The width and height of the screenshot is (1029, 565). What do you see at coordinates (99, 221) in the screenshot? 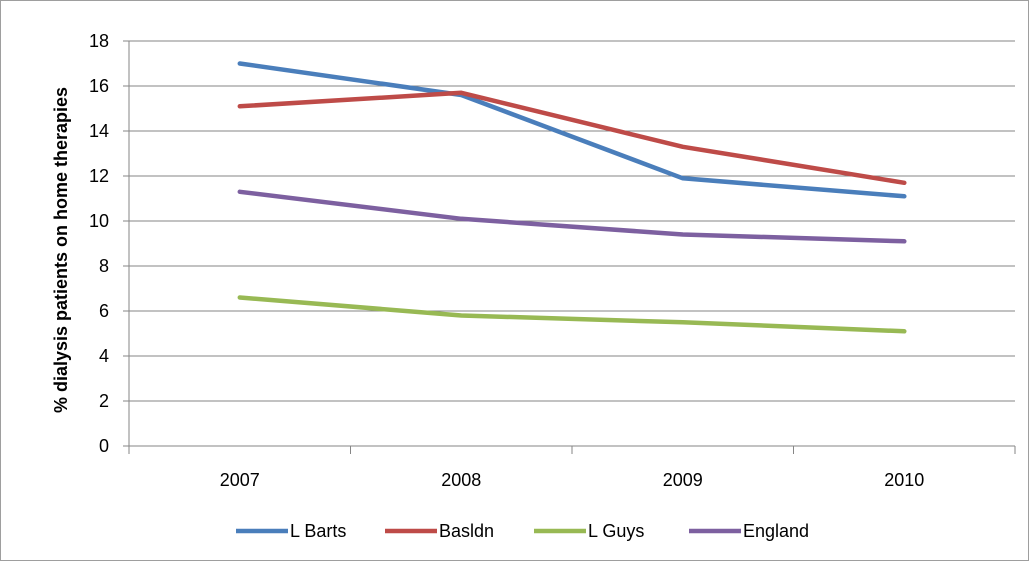
I see `y-tick-label: 10` at bounding box center [99, 221].